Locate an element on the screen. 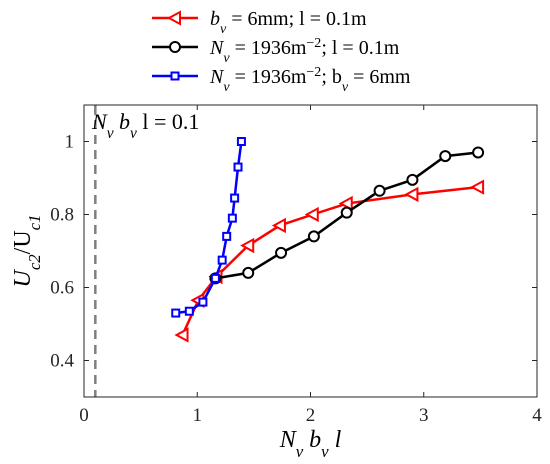  x-tick-label: 4 is located at coordinates (537, 415).